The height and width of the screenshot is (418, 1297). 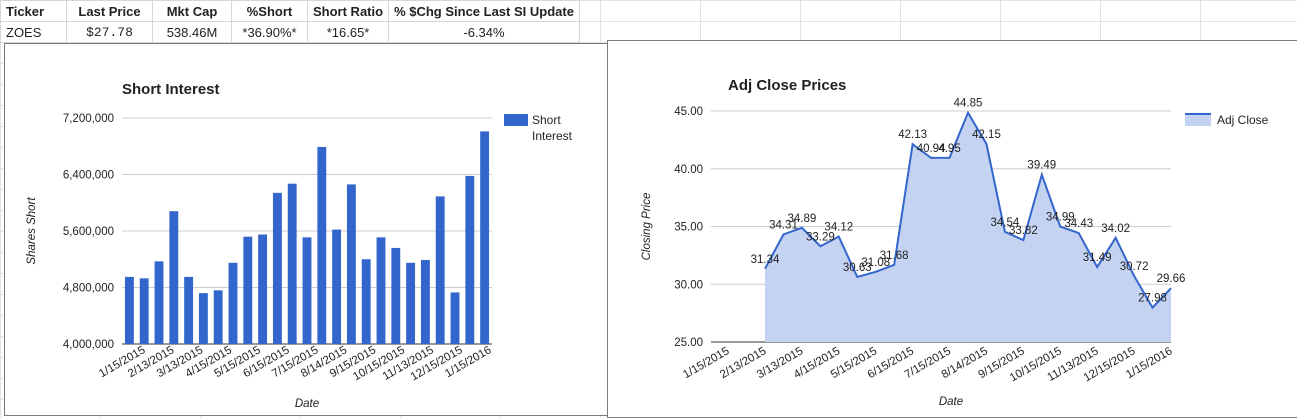 I want to click on data-label: 34.02, so click(x=1115, y=229).